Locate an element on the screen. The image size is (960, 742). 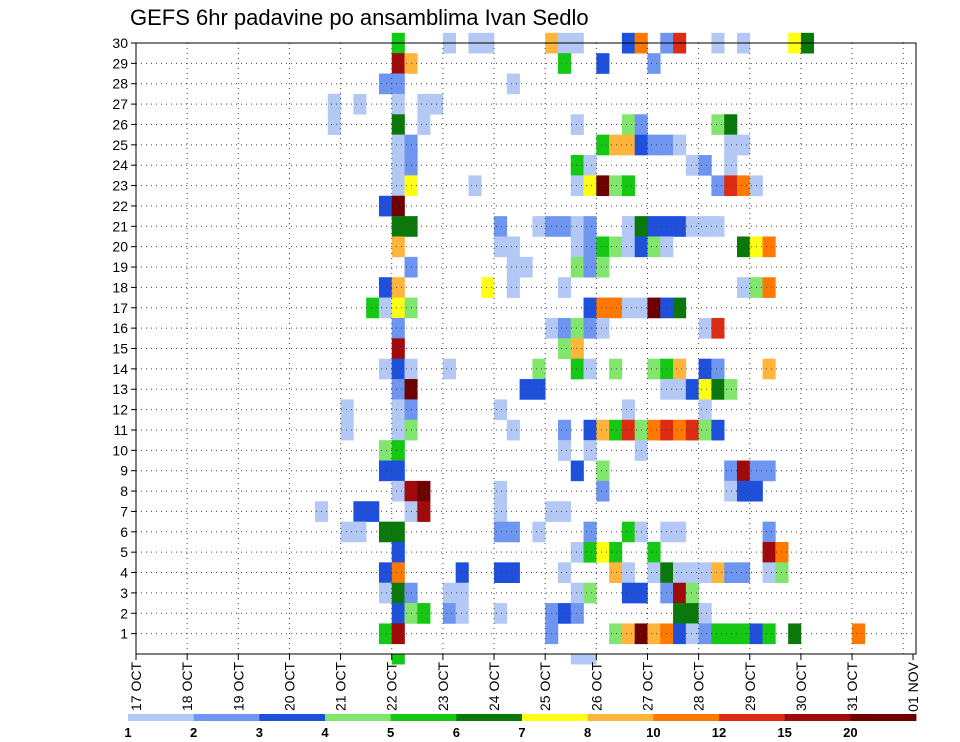
y-tick-label: 26 is located at coordinates (120, 124).